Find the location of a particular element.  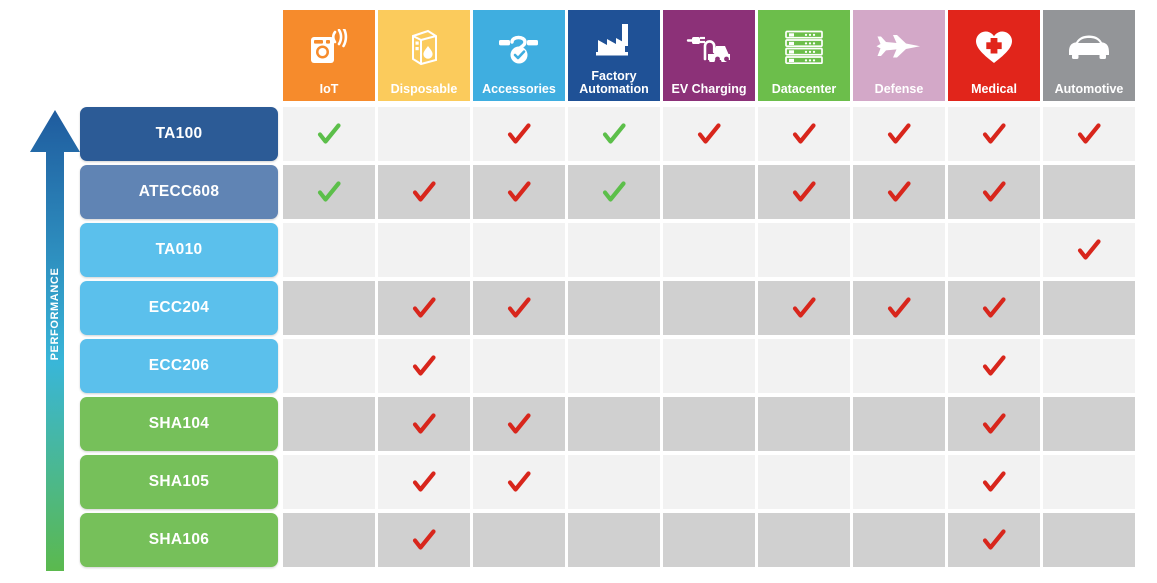

support-cell-ecc206-defense is located at coordinates (899, 366).